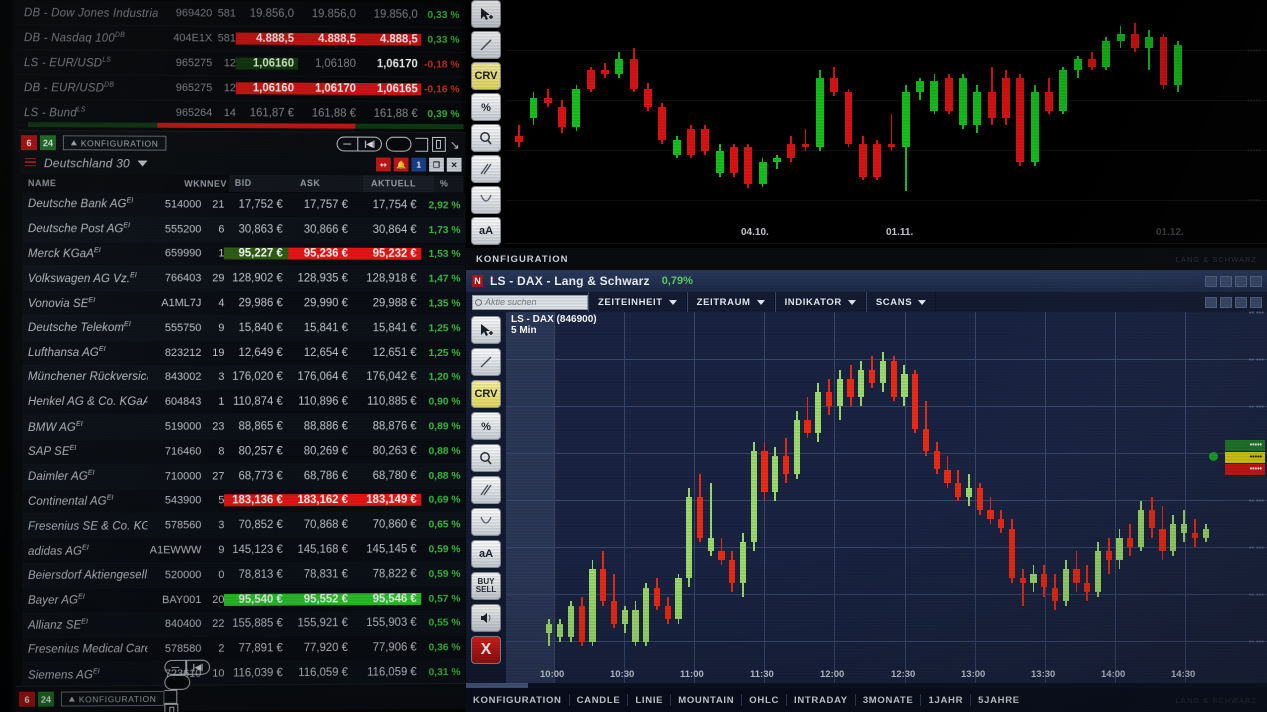  I want to click on bottombar-item-candle: CANDLE, so click(598, 700).